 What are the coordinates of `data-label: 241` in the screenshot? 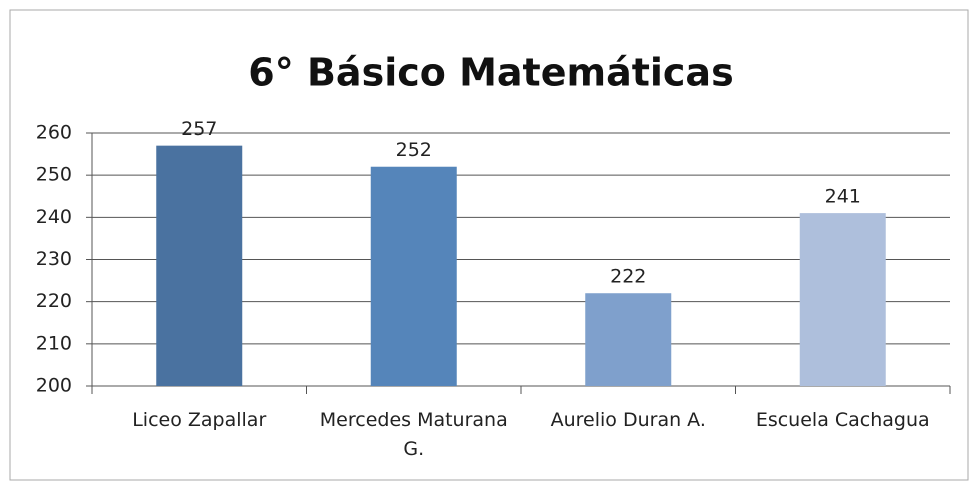 It's located at (843, 197).